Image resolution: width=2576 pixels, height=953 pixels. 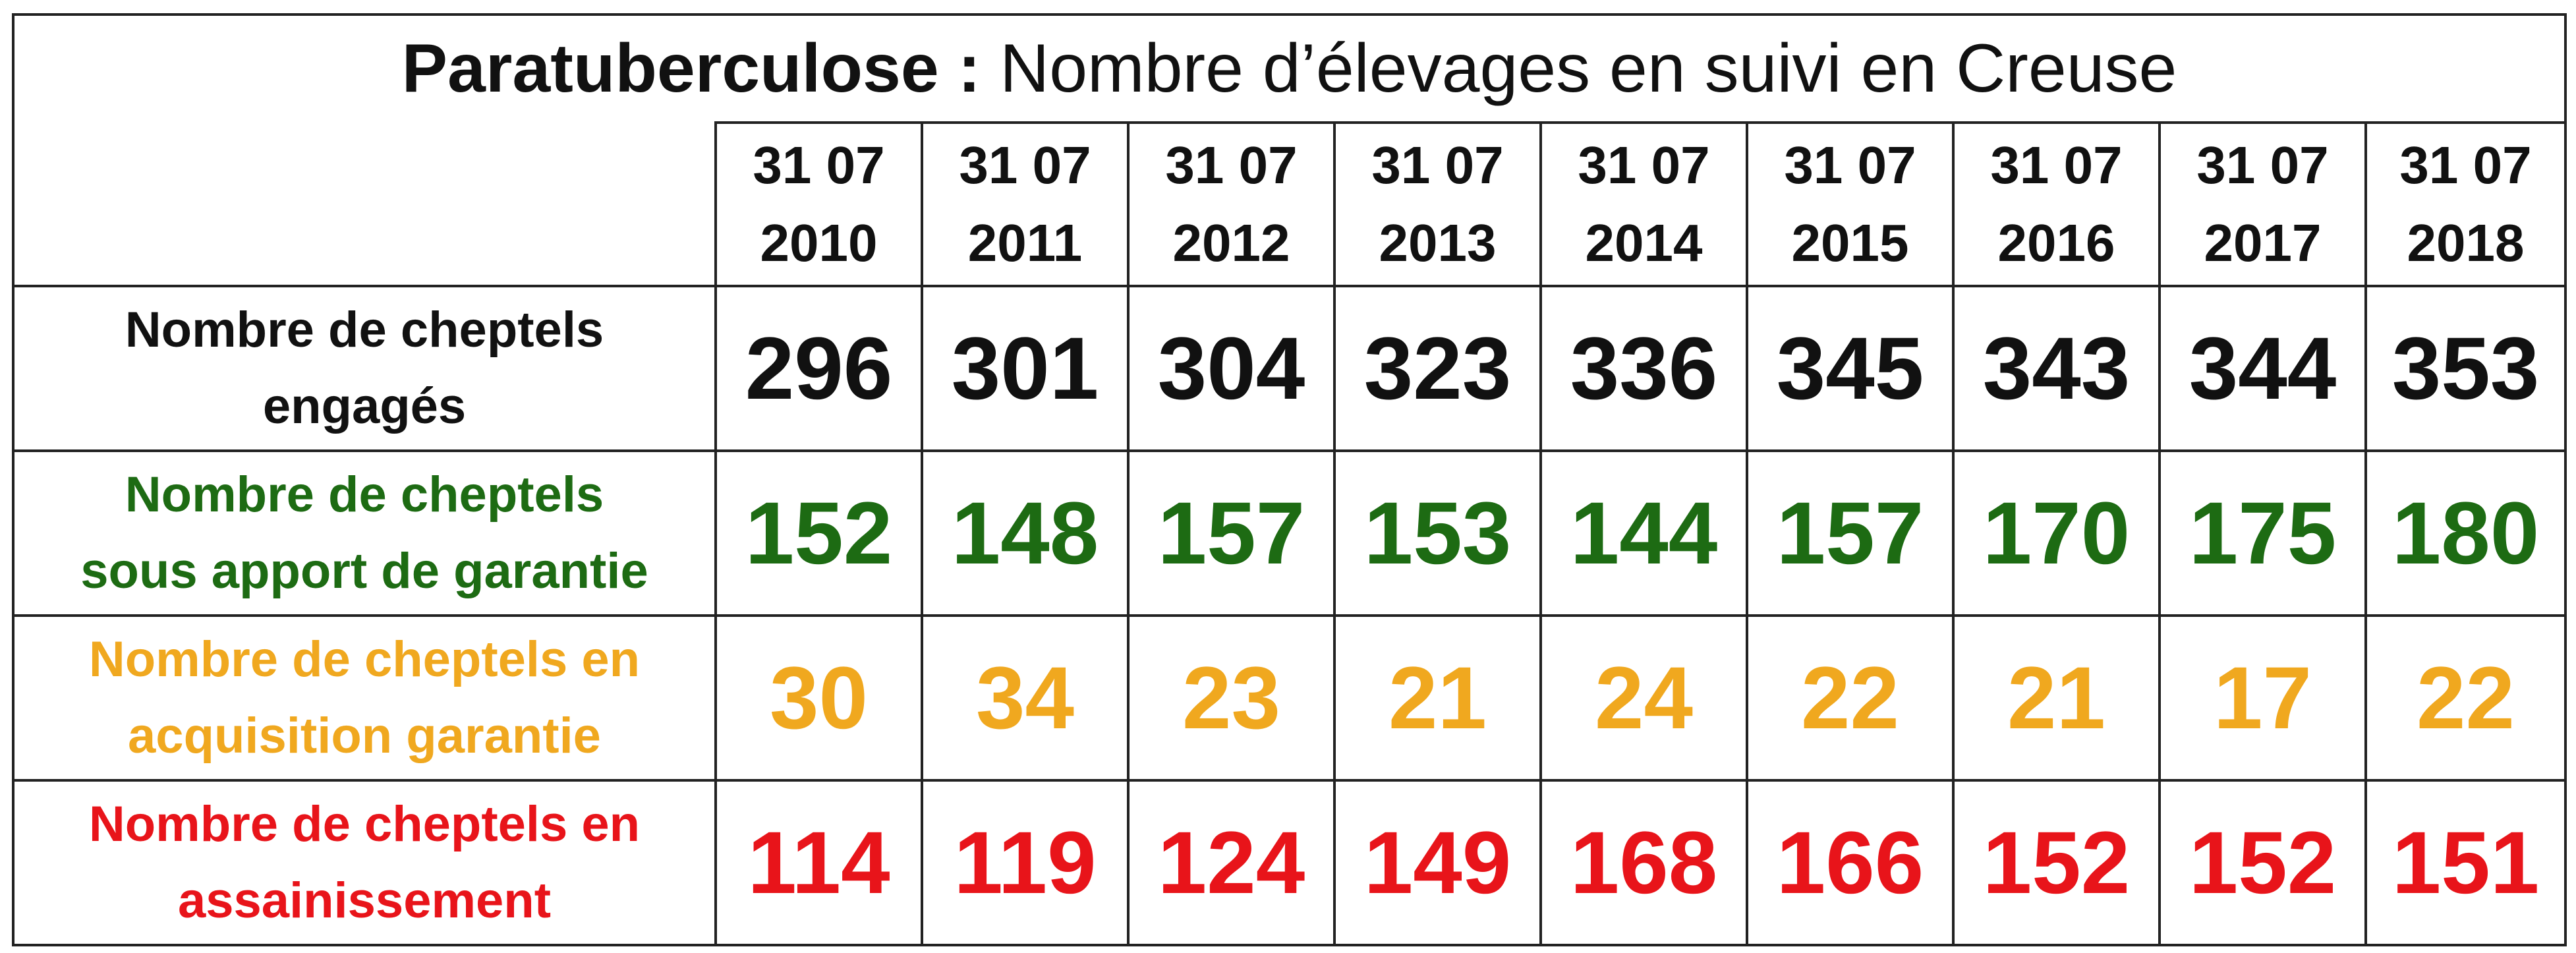 I want to click on column-header-year: 2018, so click(x=2466, y=243).